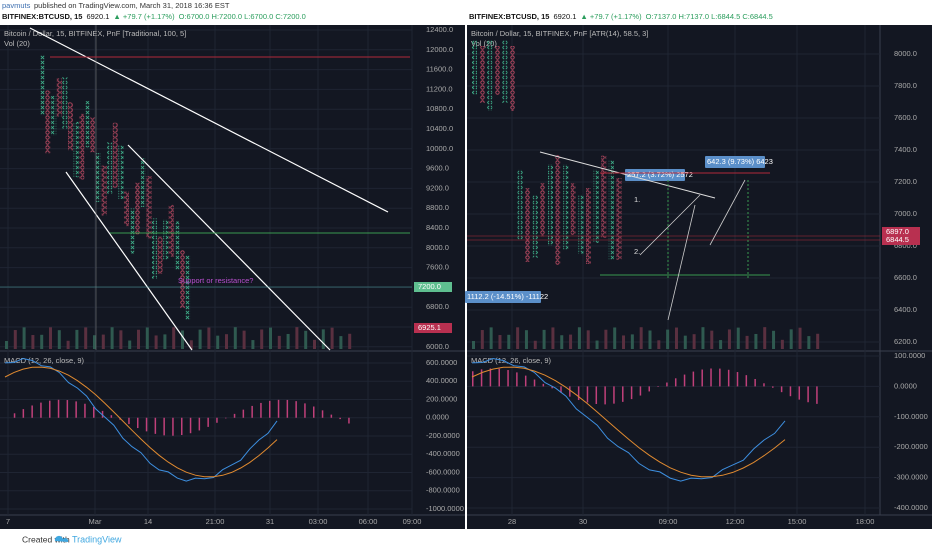 The width and height of the screenshot is (932, 555). Describe the element at coordinates (897, 231) in the screenshot. I see `price-tag-label: 6897.0` at that location.